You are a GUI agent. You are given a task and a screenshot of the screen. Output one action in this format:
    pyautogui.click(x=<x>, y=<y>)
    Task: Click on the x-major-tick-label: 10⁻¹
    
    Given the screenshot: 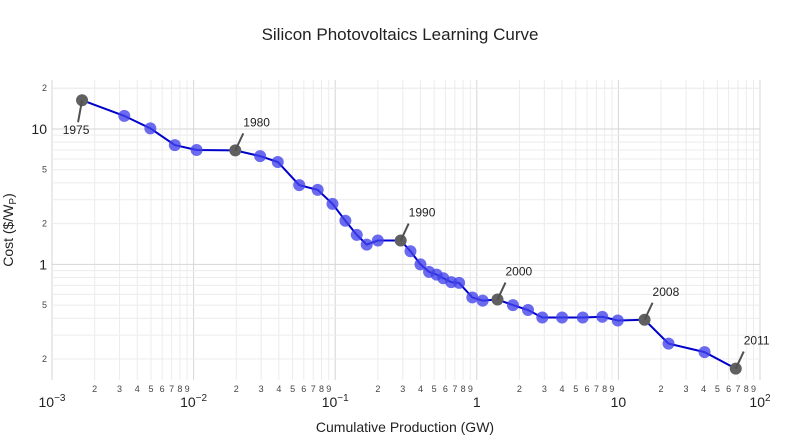 What is the action you would take?
    pyautogui.click(x=335, y=401)
    